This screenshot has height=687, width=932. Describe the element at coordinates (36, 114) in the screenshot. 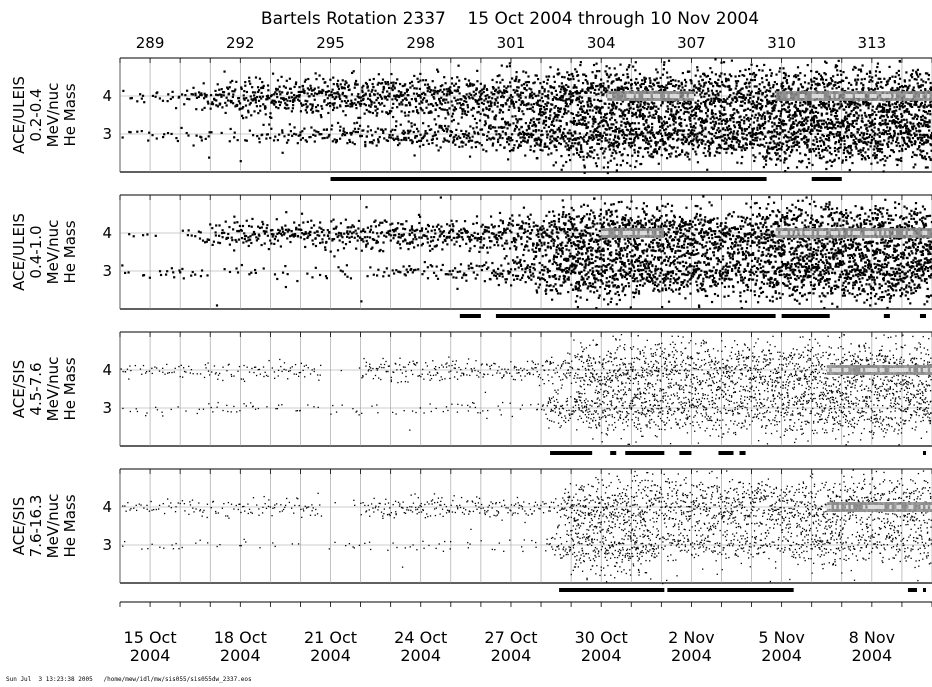

I see `y-axis-label-line: 0.2-0.4` at that location.